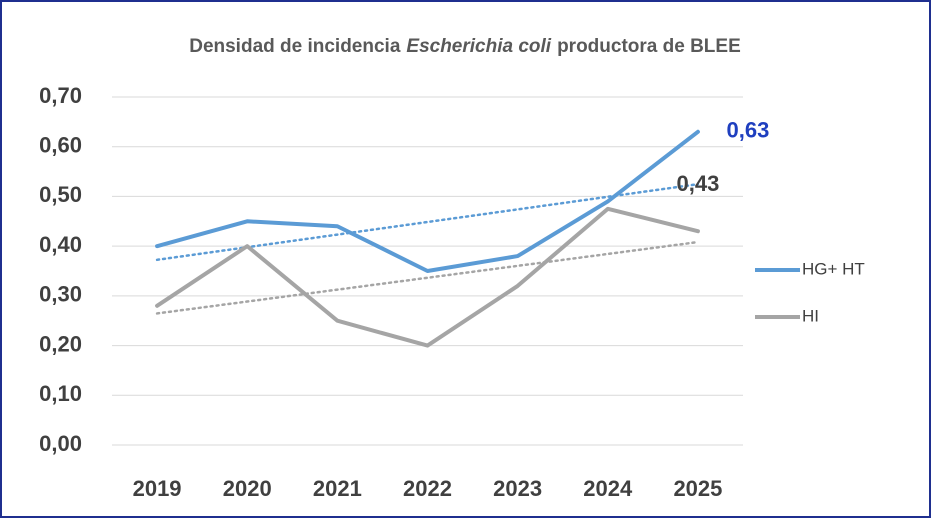 Image resolution: width=931 pixels, height=518 pixels. What do you see at coordinates (427, 488) in the screenshot?
I see `x-tick-label: 2022` at bounding box center [427, 488].